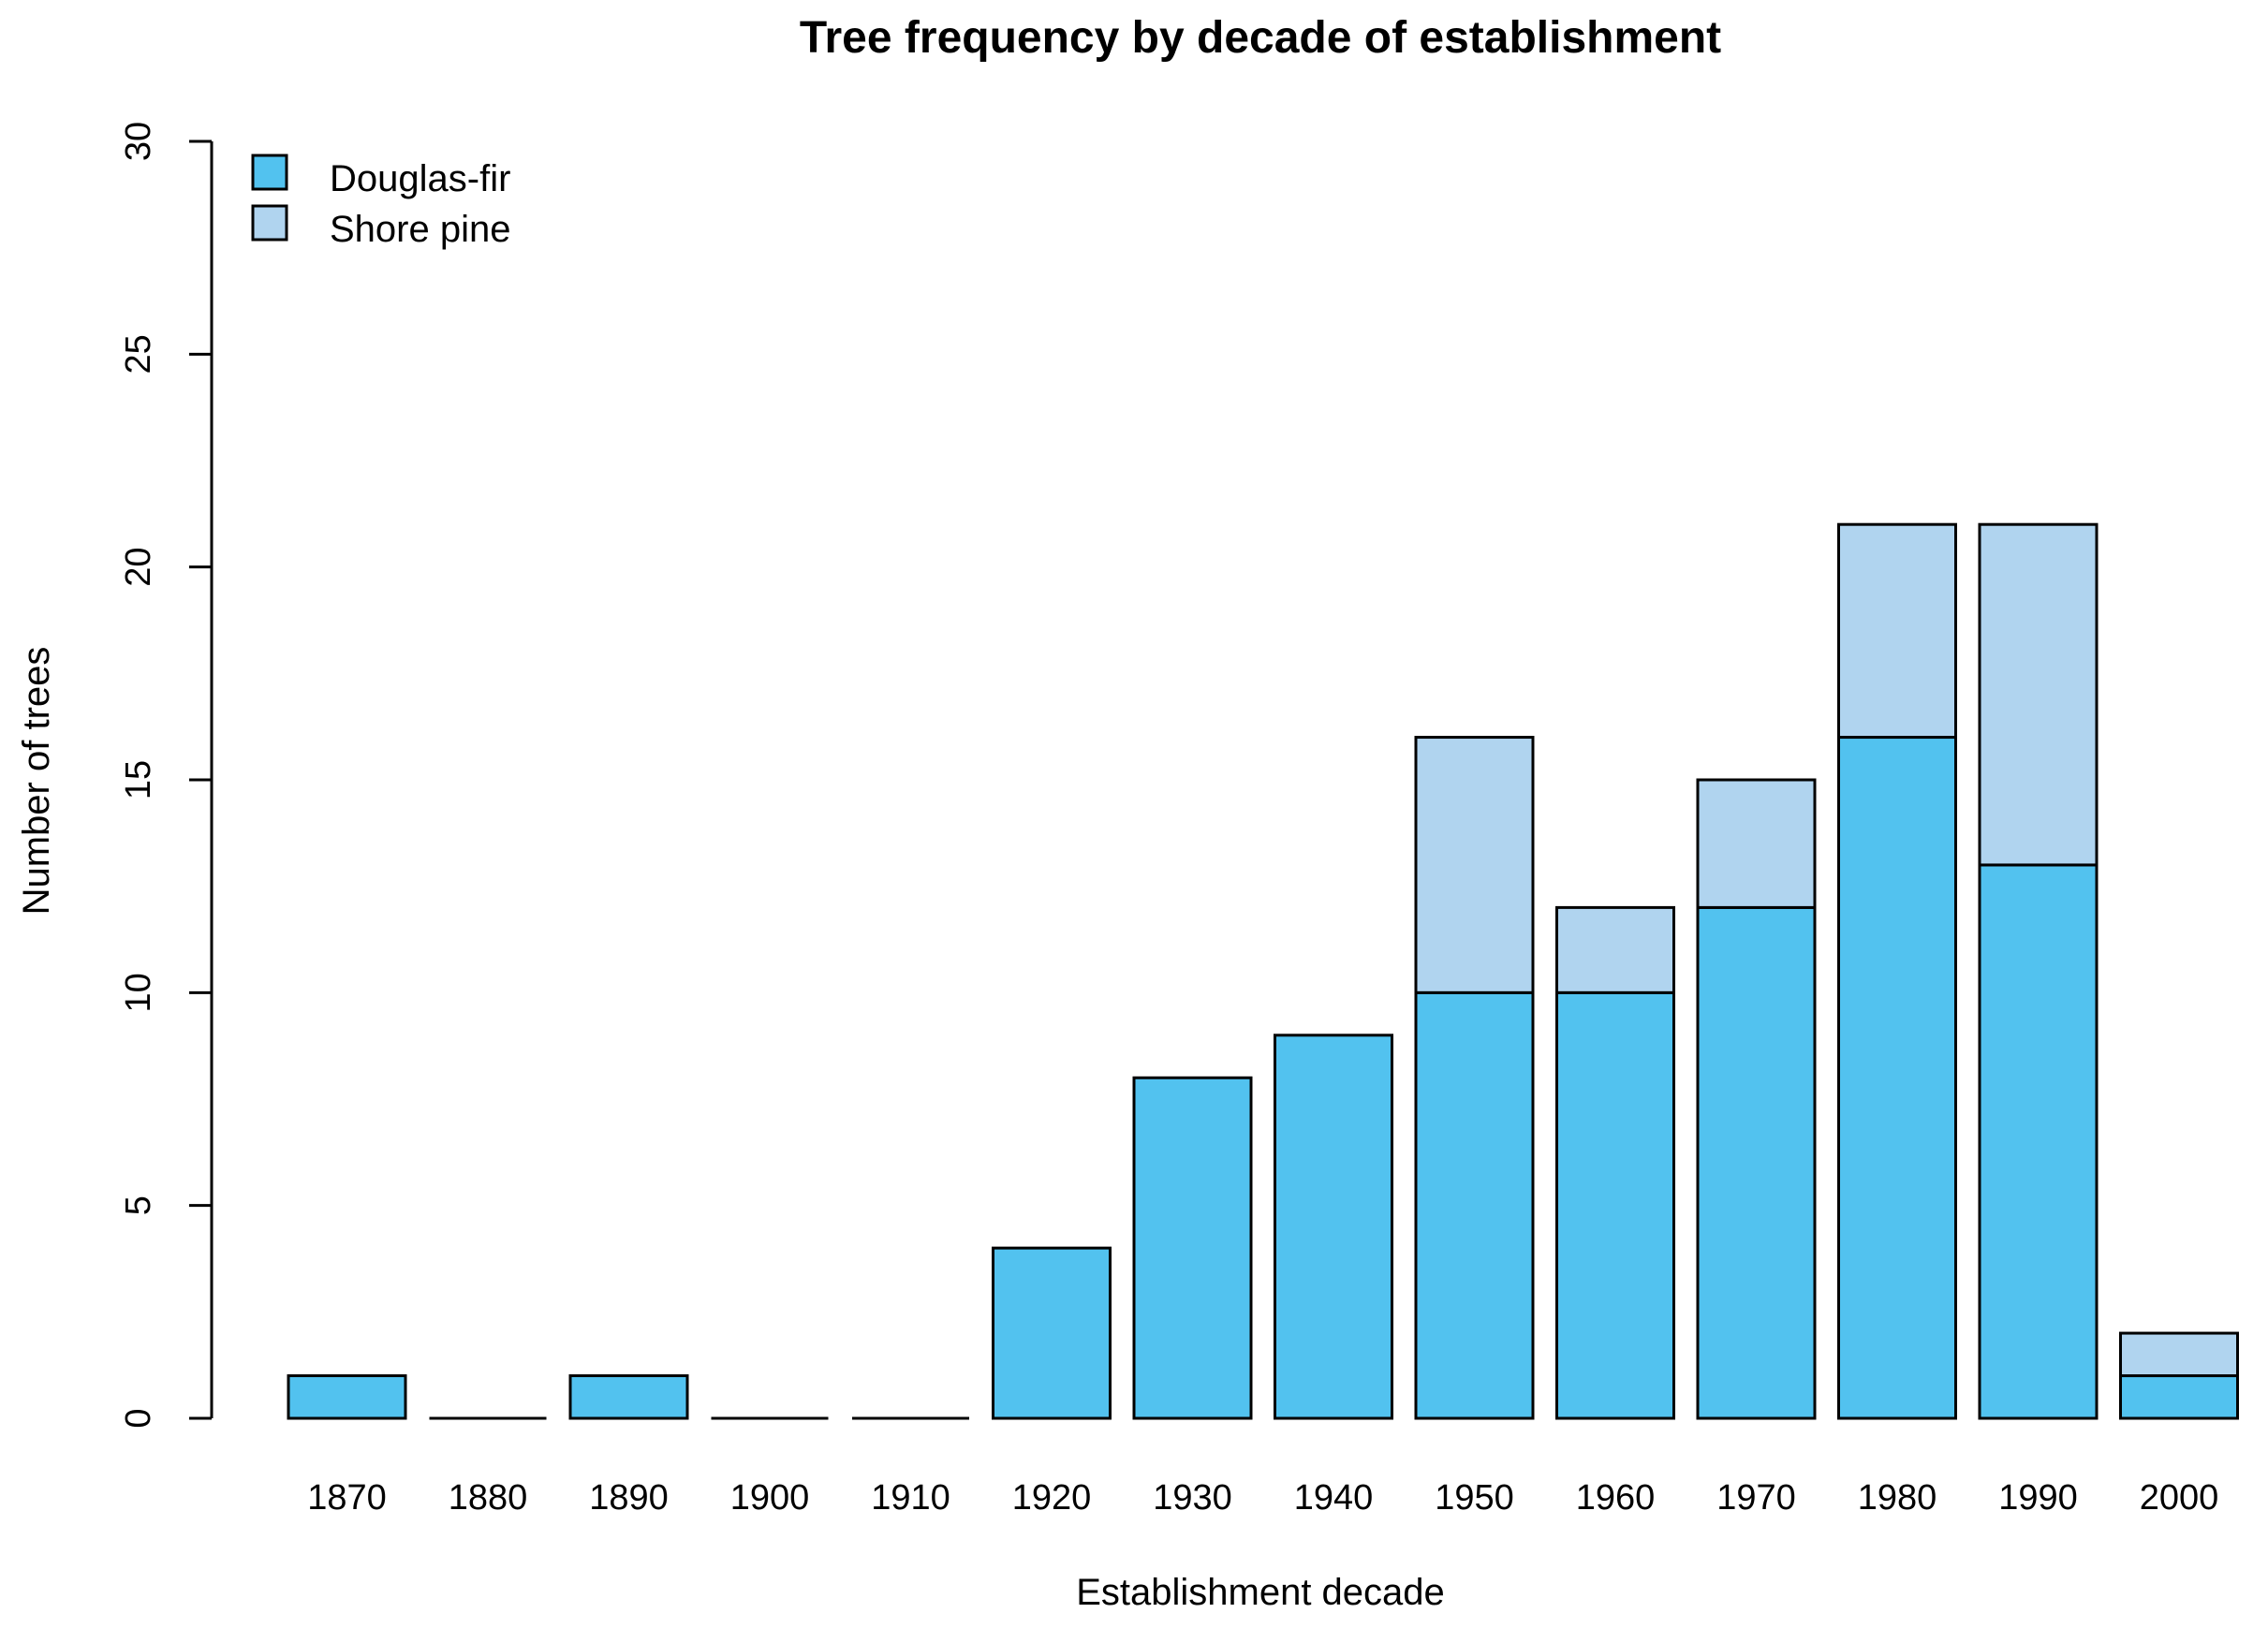  Describe the element at coordinates (1052, 1333) in the screenshot. I see `bar-douglas-fir-1920` at that location.